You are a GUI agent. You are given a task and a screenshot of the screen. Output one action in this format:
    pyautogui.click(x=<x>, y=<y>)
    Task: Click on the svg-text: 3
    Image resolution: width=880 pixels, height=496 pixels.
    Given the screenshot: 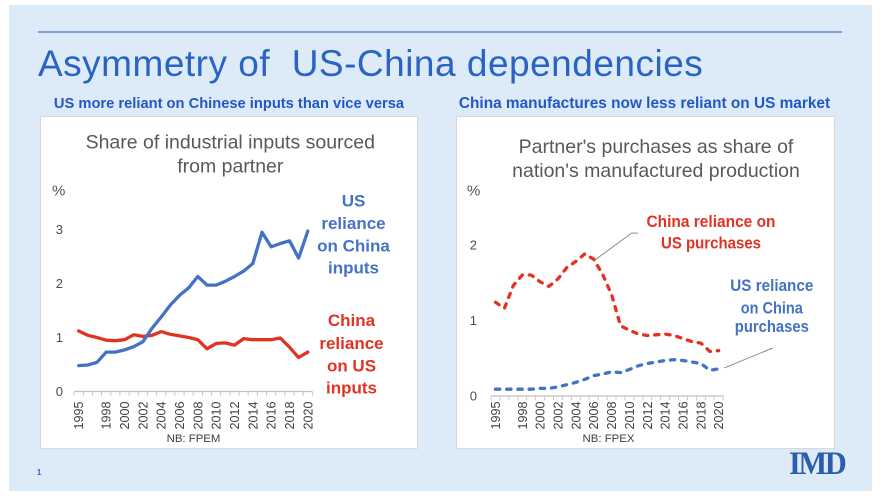 What is the action you would take?
    pyautogui.click(x=59, y=229)
    